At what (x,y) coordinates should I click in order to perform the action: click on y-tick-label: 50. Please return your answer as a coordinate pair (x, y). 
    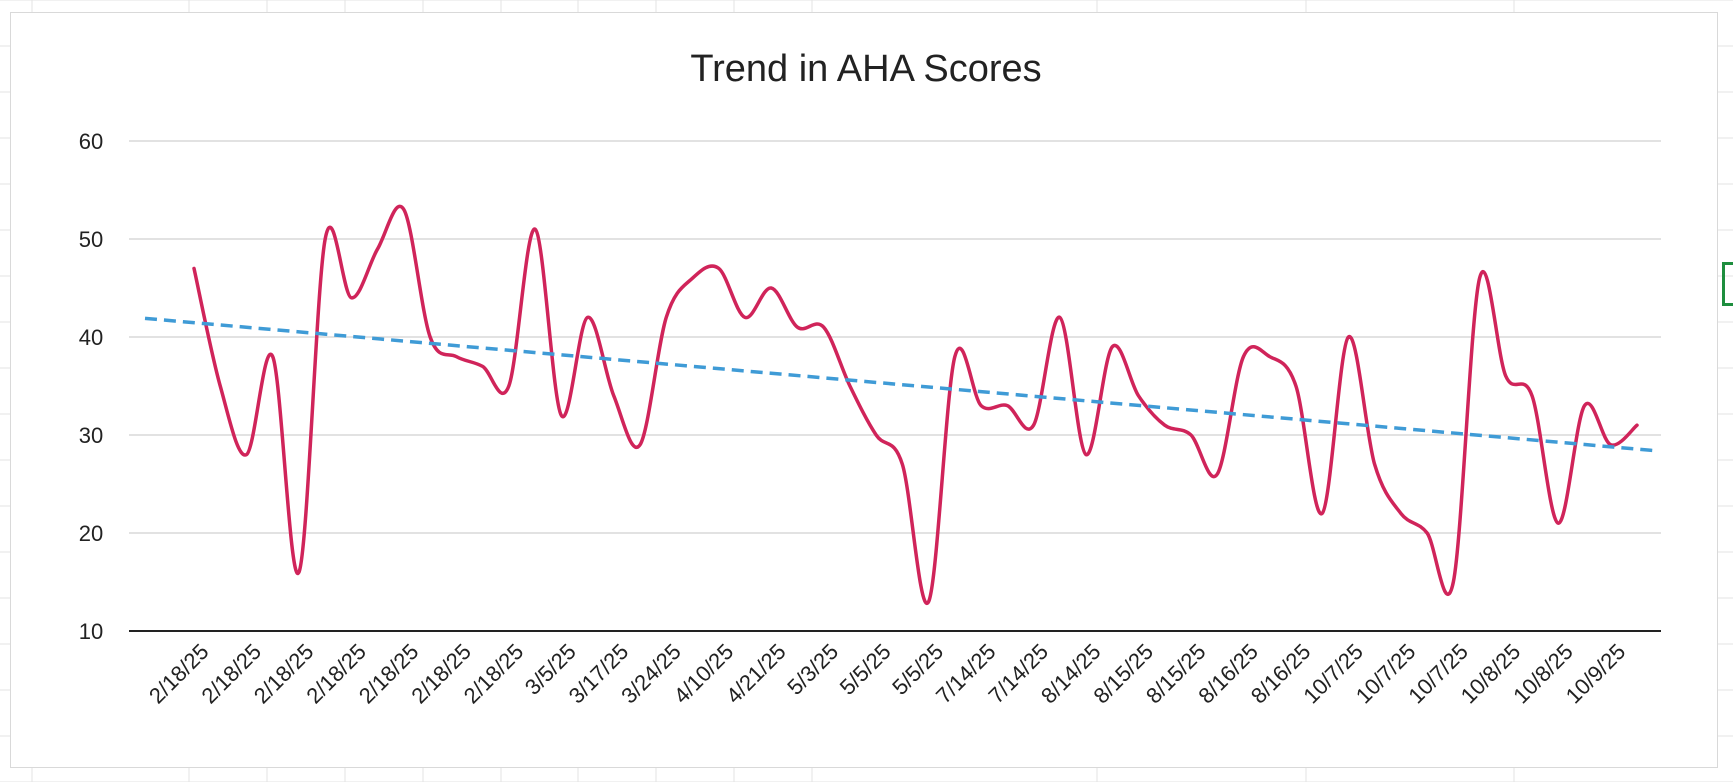
    Looking at the image, I should click on (91, 239).